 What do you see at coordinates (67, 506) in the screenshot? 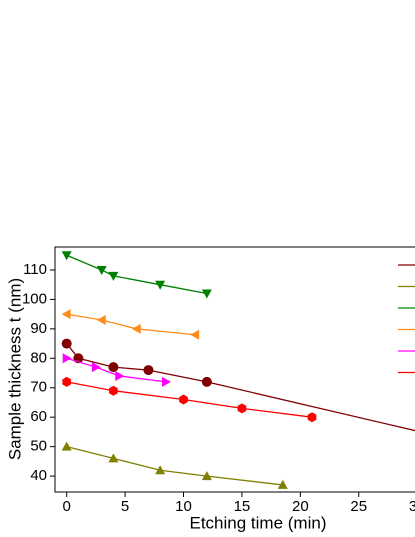
I see `x-tick-label: 0` at bounding box center [67, 506].